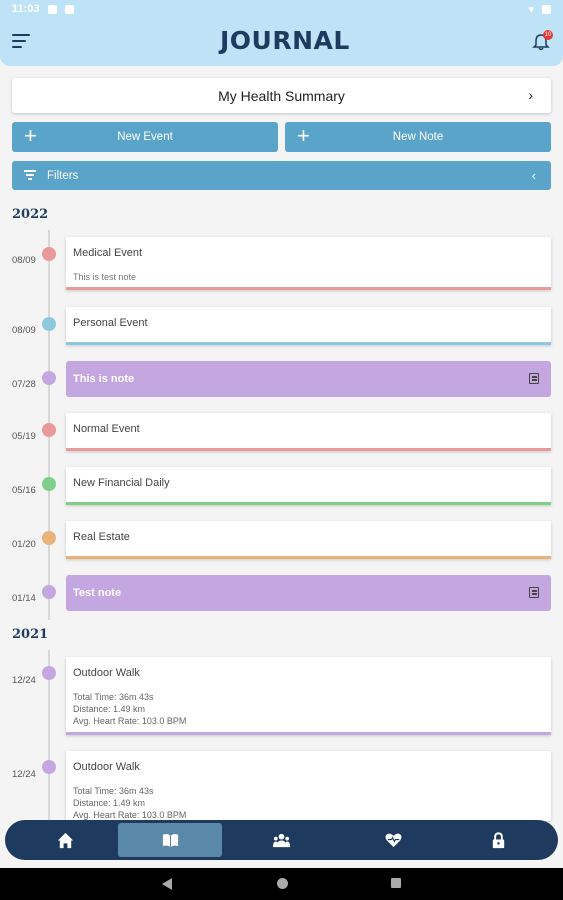 Image resolution: width=563 pixels, height=900 pixels. Describe the element at coordinates (308, 486) in the screenshot. I see `timeline-event-card: New Financial Daily` at that location.